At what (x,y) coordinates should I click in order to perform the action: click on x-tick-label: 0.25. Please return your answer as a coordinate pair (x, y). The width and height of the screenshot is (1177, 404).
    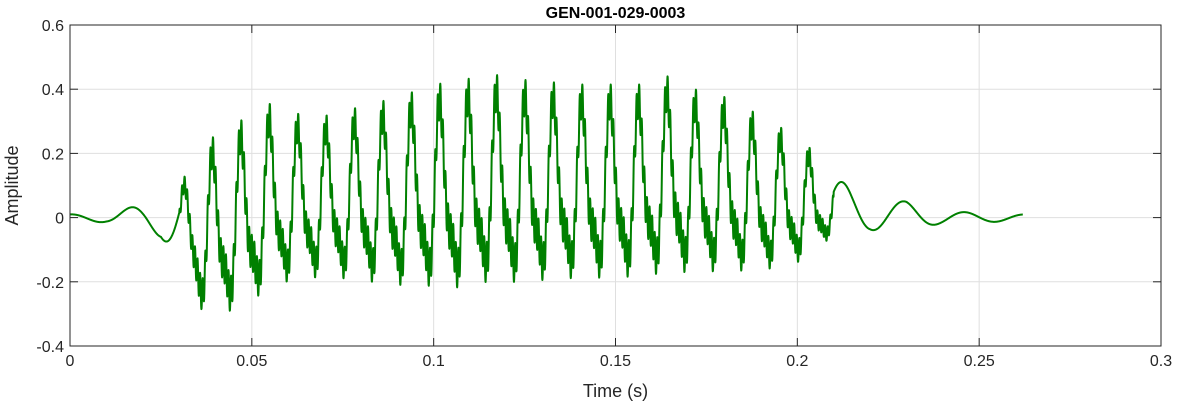
    Looking at the image, I should click on (979, 361).